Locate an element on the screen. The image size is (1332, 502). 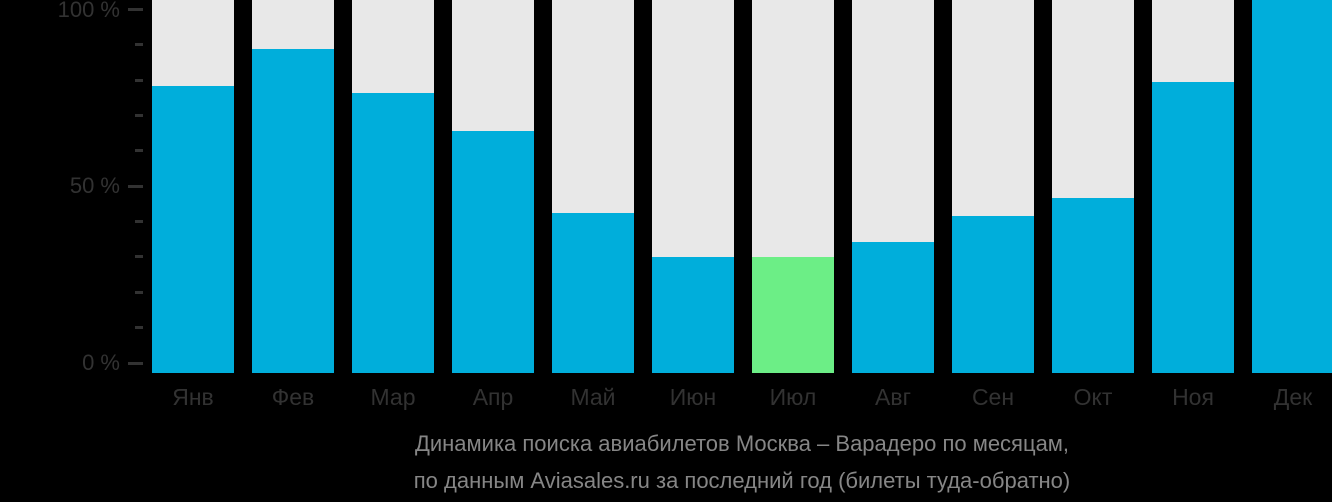
bar-mar is located at coordinates (393, 233).